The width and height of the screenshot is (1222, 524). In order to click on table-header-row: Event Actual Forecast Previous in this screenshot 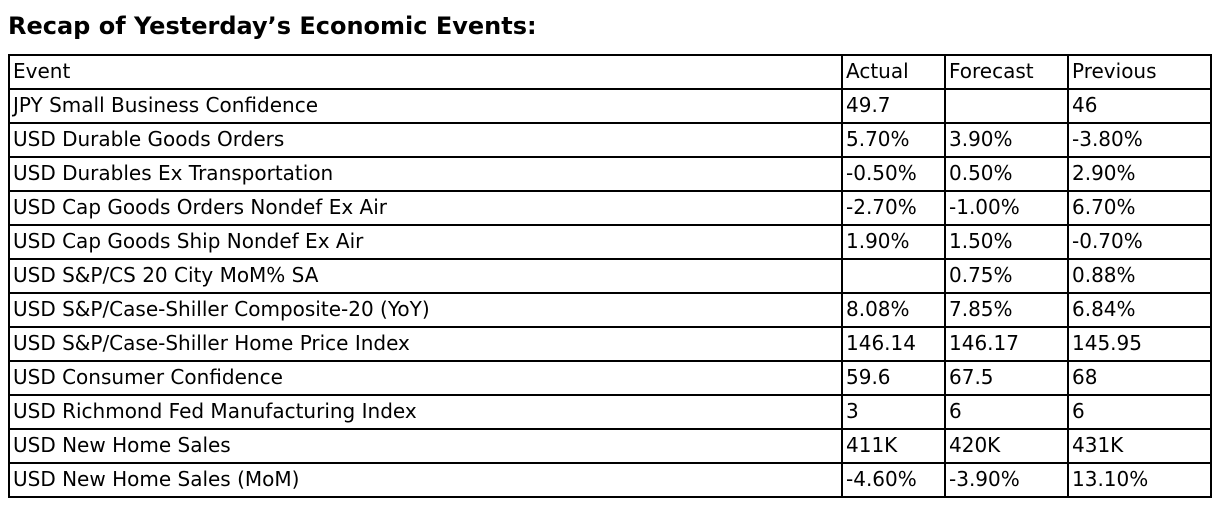, I will do `click(610, 72)`.